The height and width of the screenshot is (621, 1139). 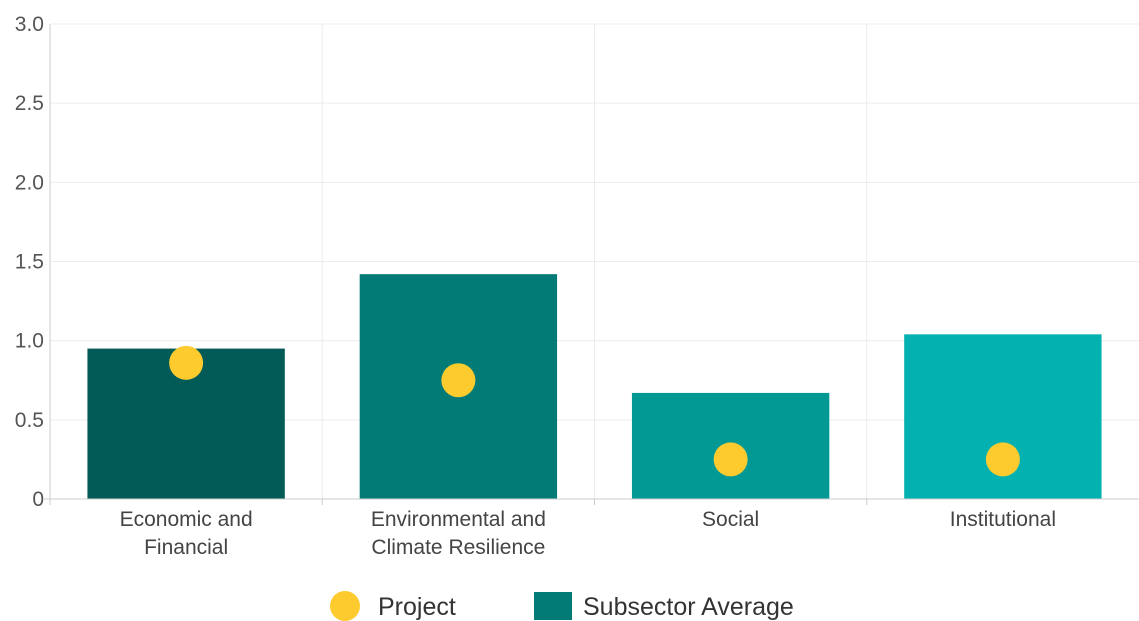 What do you see at coordinates (29, 262) in the screenshot?
I see `y-tick-label: 1.5` at bounding box center [29, 262].